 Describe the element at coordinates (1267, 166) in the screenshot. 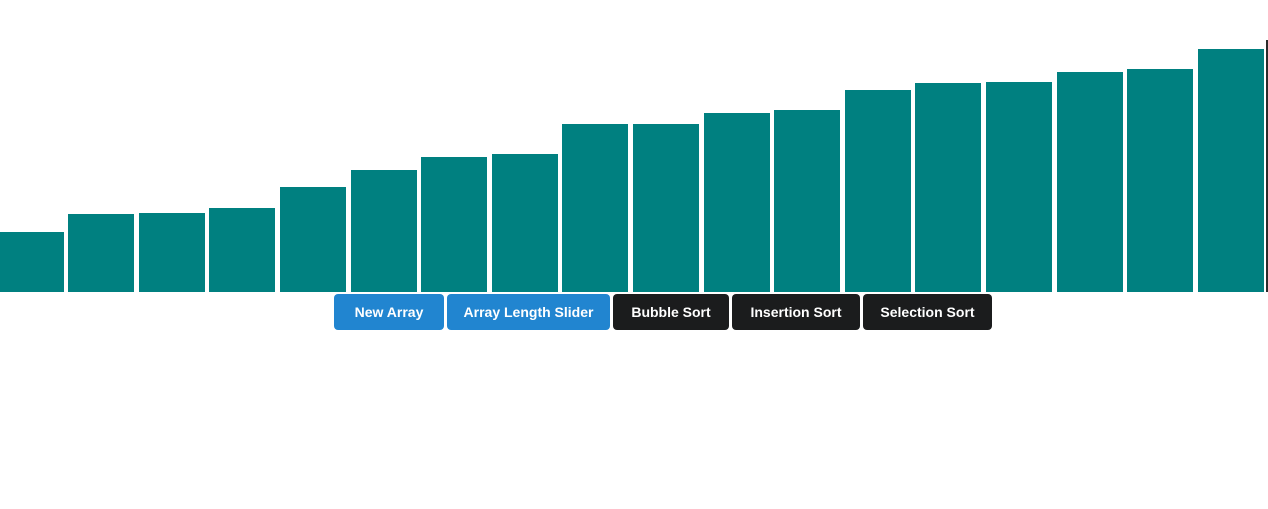

I see `container-right-edge` at that location.